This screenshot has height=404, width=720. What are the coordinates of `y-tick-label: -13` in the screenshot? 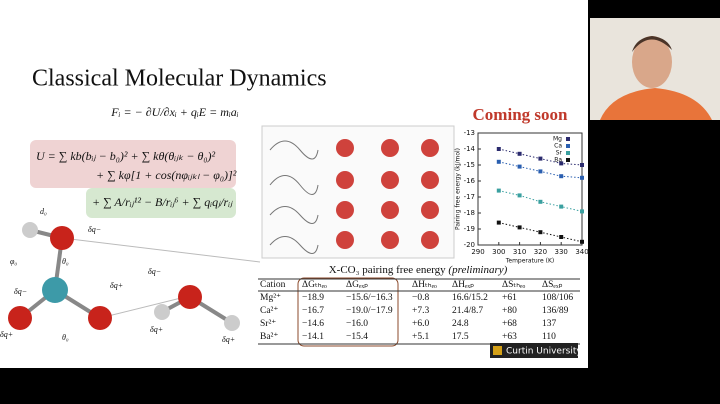 It's located at (469, 133).